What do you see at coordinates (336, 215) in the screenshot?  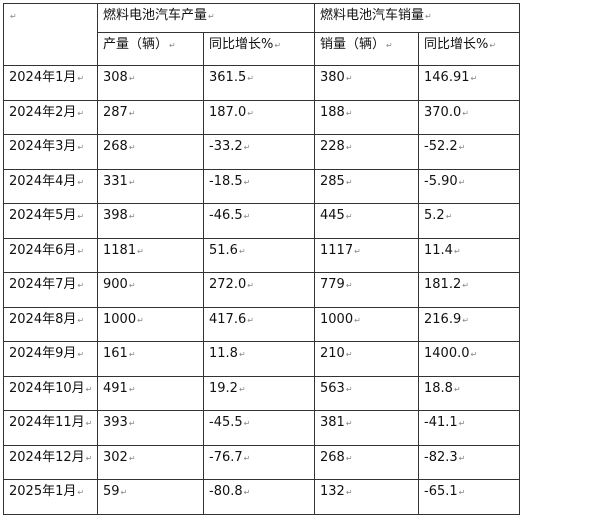 I see `sales-value: 445` at bounding box center [336, 215].